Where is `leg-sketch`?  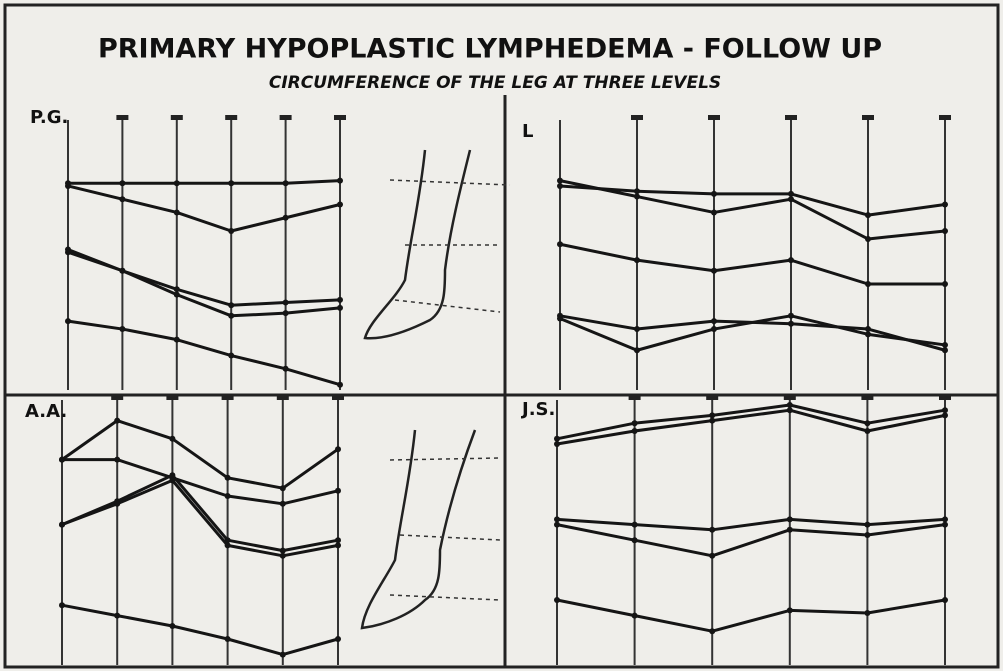
leg-sketch is located at coordinates (418, 389).